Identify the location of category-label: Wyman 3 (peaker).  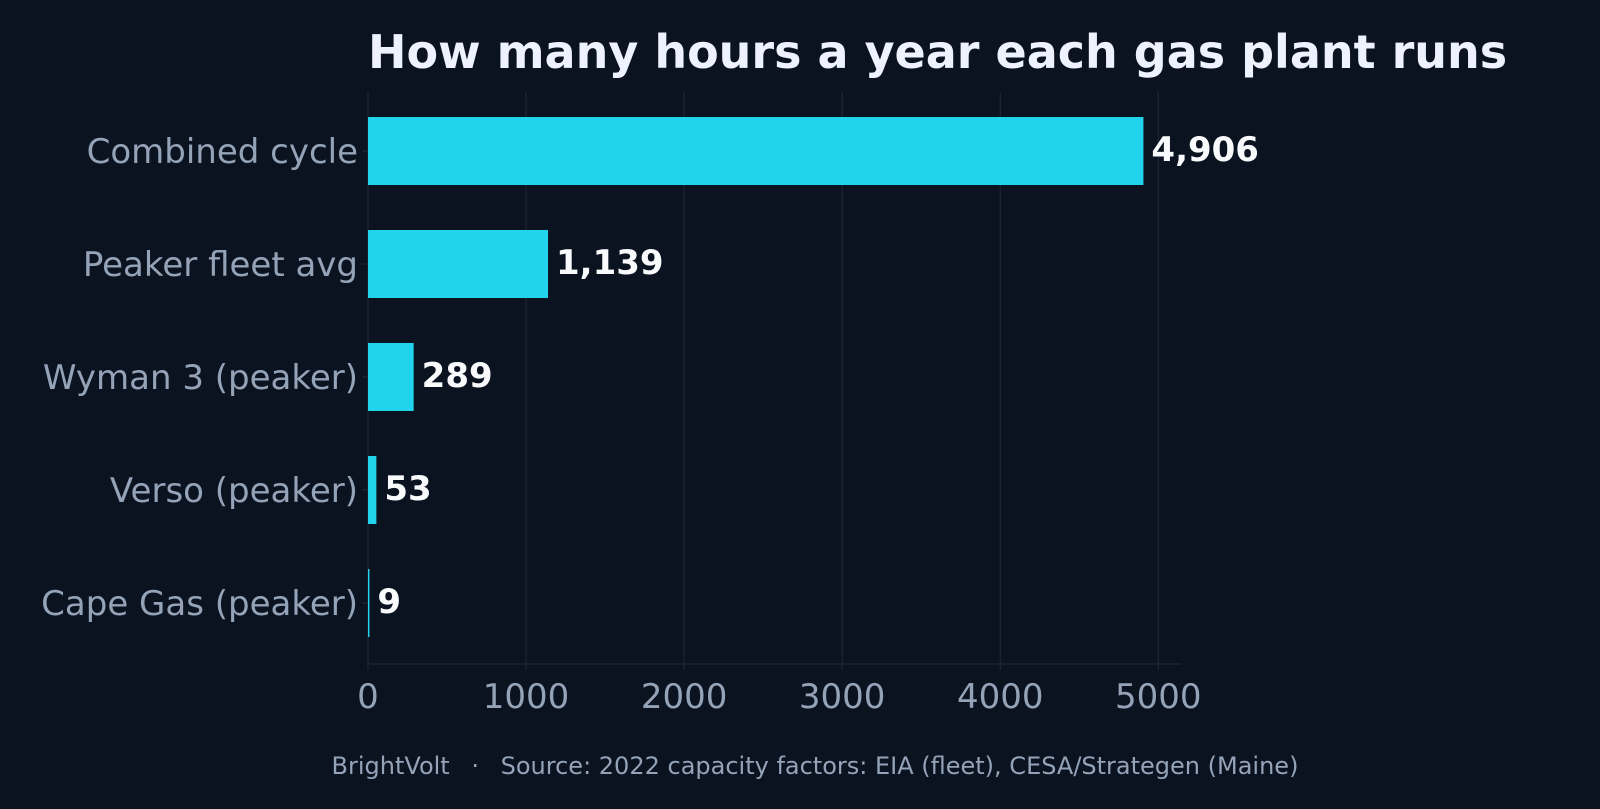
(200, 378).